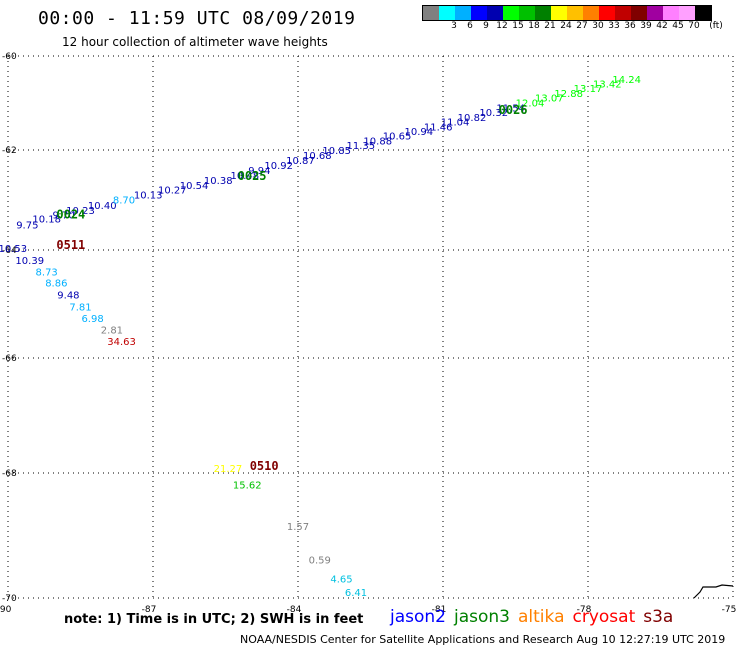  What do you see at coordinates (112, 331) in the screenshot?
I see `wave-height-value: 2.81` at bounding box center [112, 331].